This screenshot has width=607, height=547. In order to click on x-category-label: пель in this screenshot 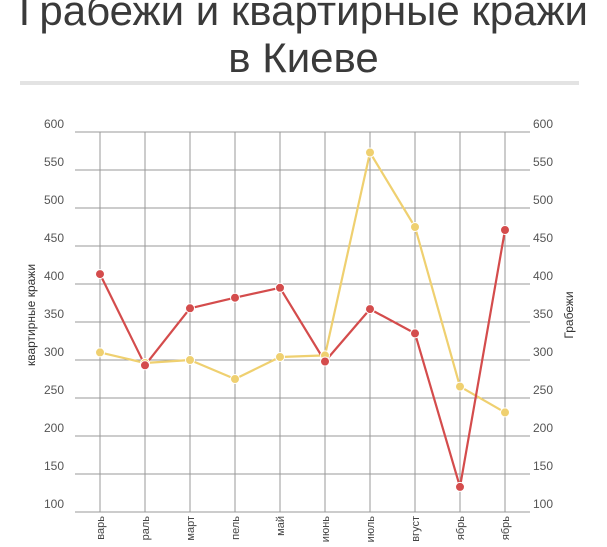, I will do `click(236, 528)`.